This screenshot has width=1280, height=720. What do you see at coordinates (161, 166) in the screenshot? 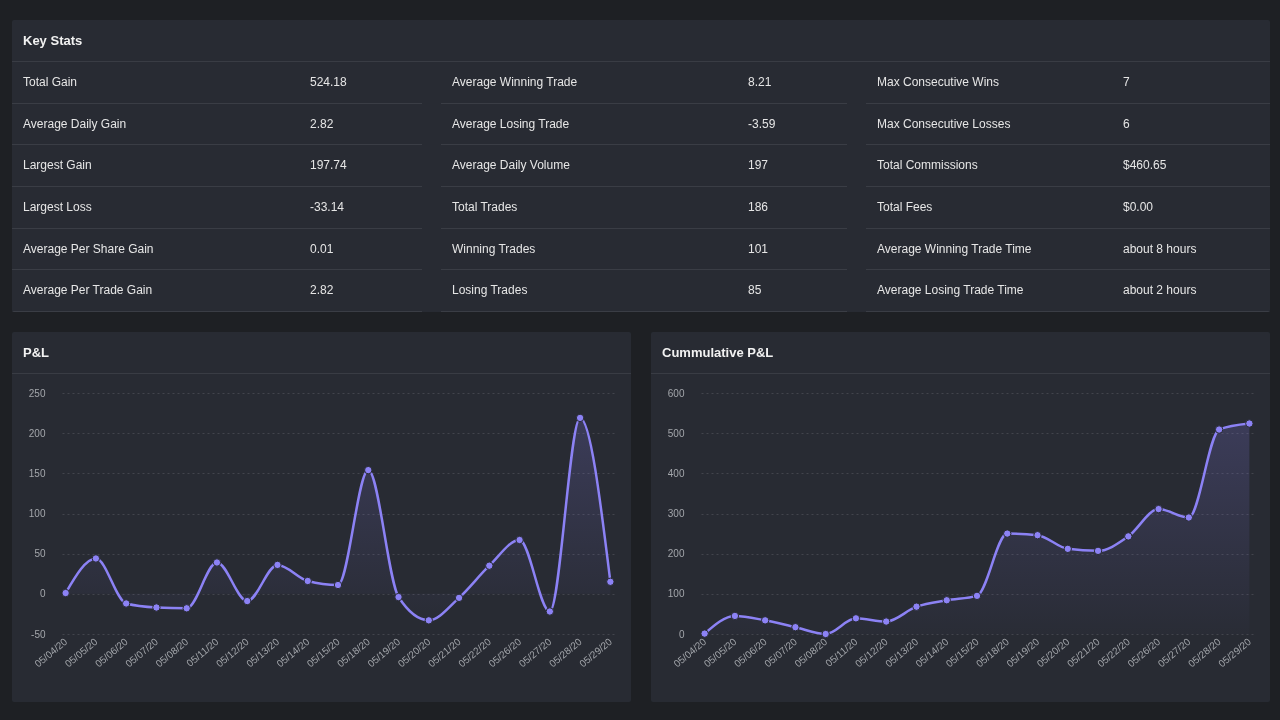
I see `text: Largest Gain` at bounding box center [161, 166].